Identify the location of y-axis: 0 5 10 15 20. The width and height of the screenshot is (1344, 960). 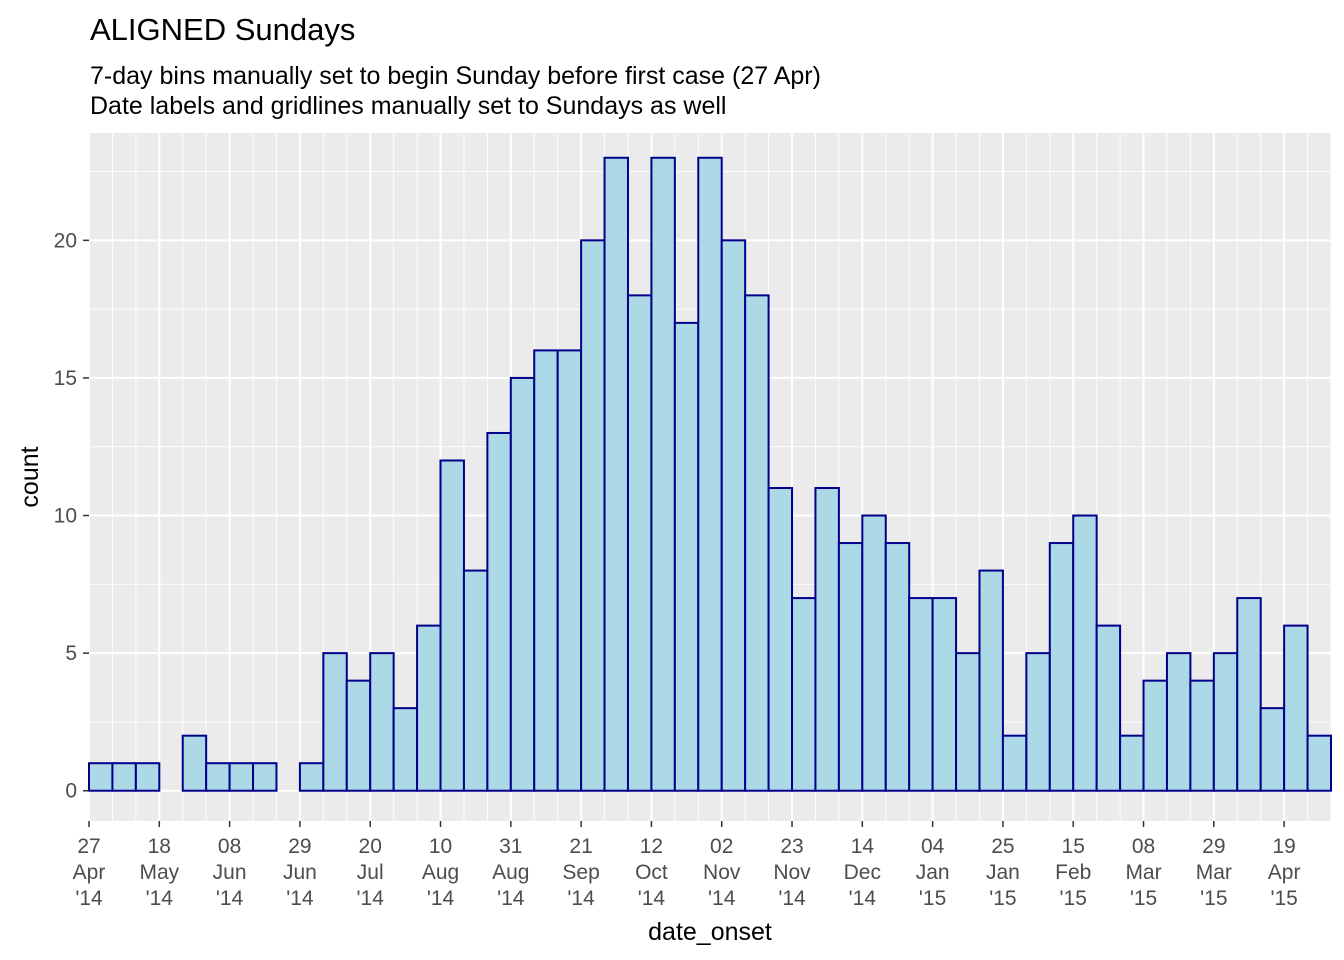
(71, 516).